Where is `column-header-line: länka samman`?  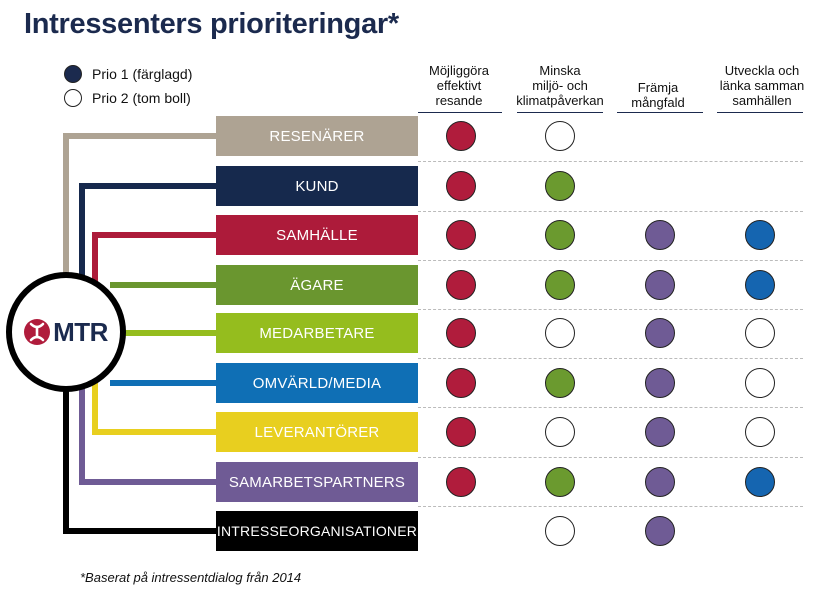 column-header-line: länka samman is located at coordinates (762, 85).